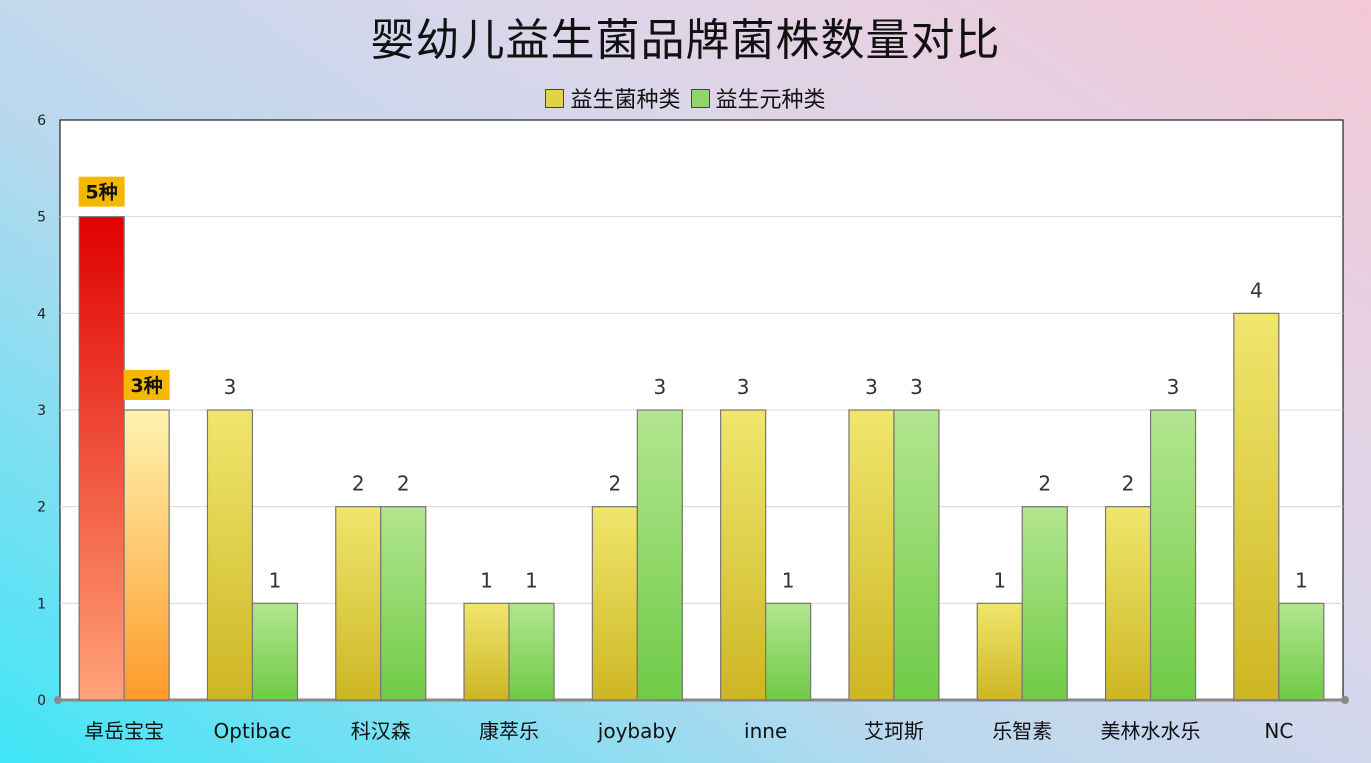  I want to click on x-axis-start-dot, so click(58, 700).